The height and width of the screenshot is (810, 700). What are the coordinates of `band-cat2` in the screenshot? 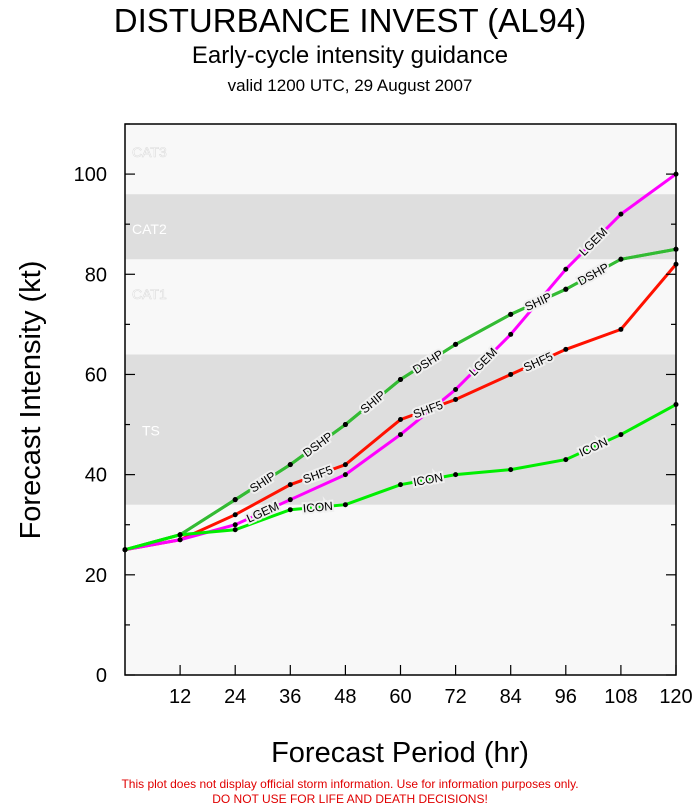 It's located at (400, 227).